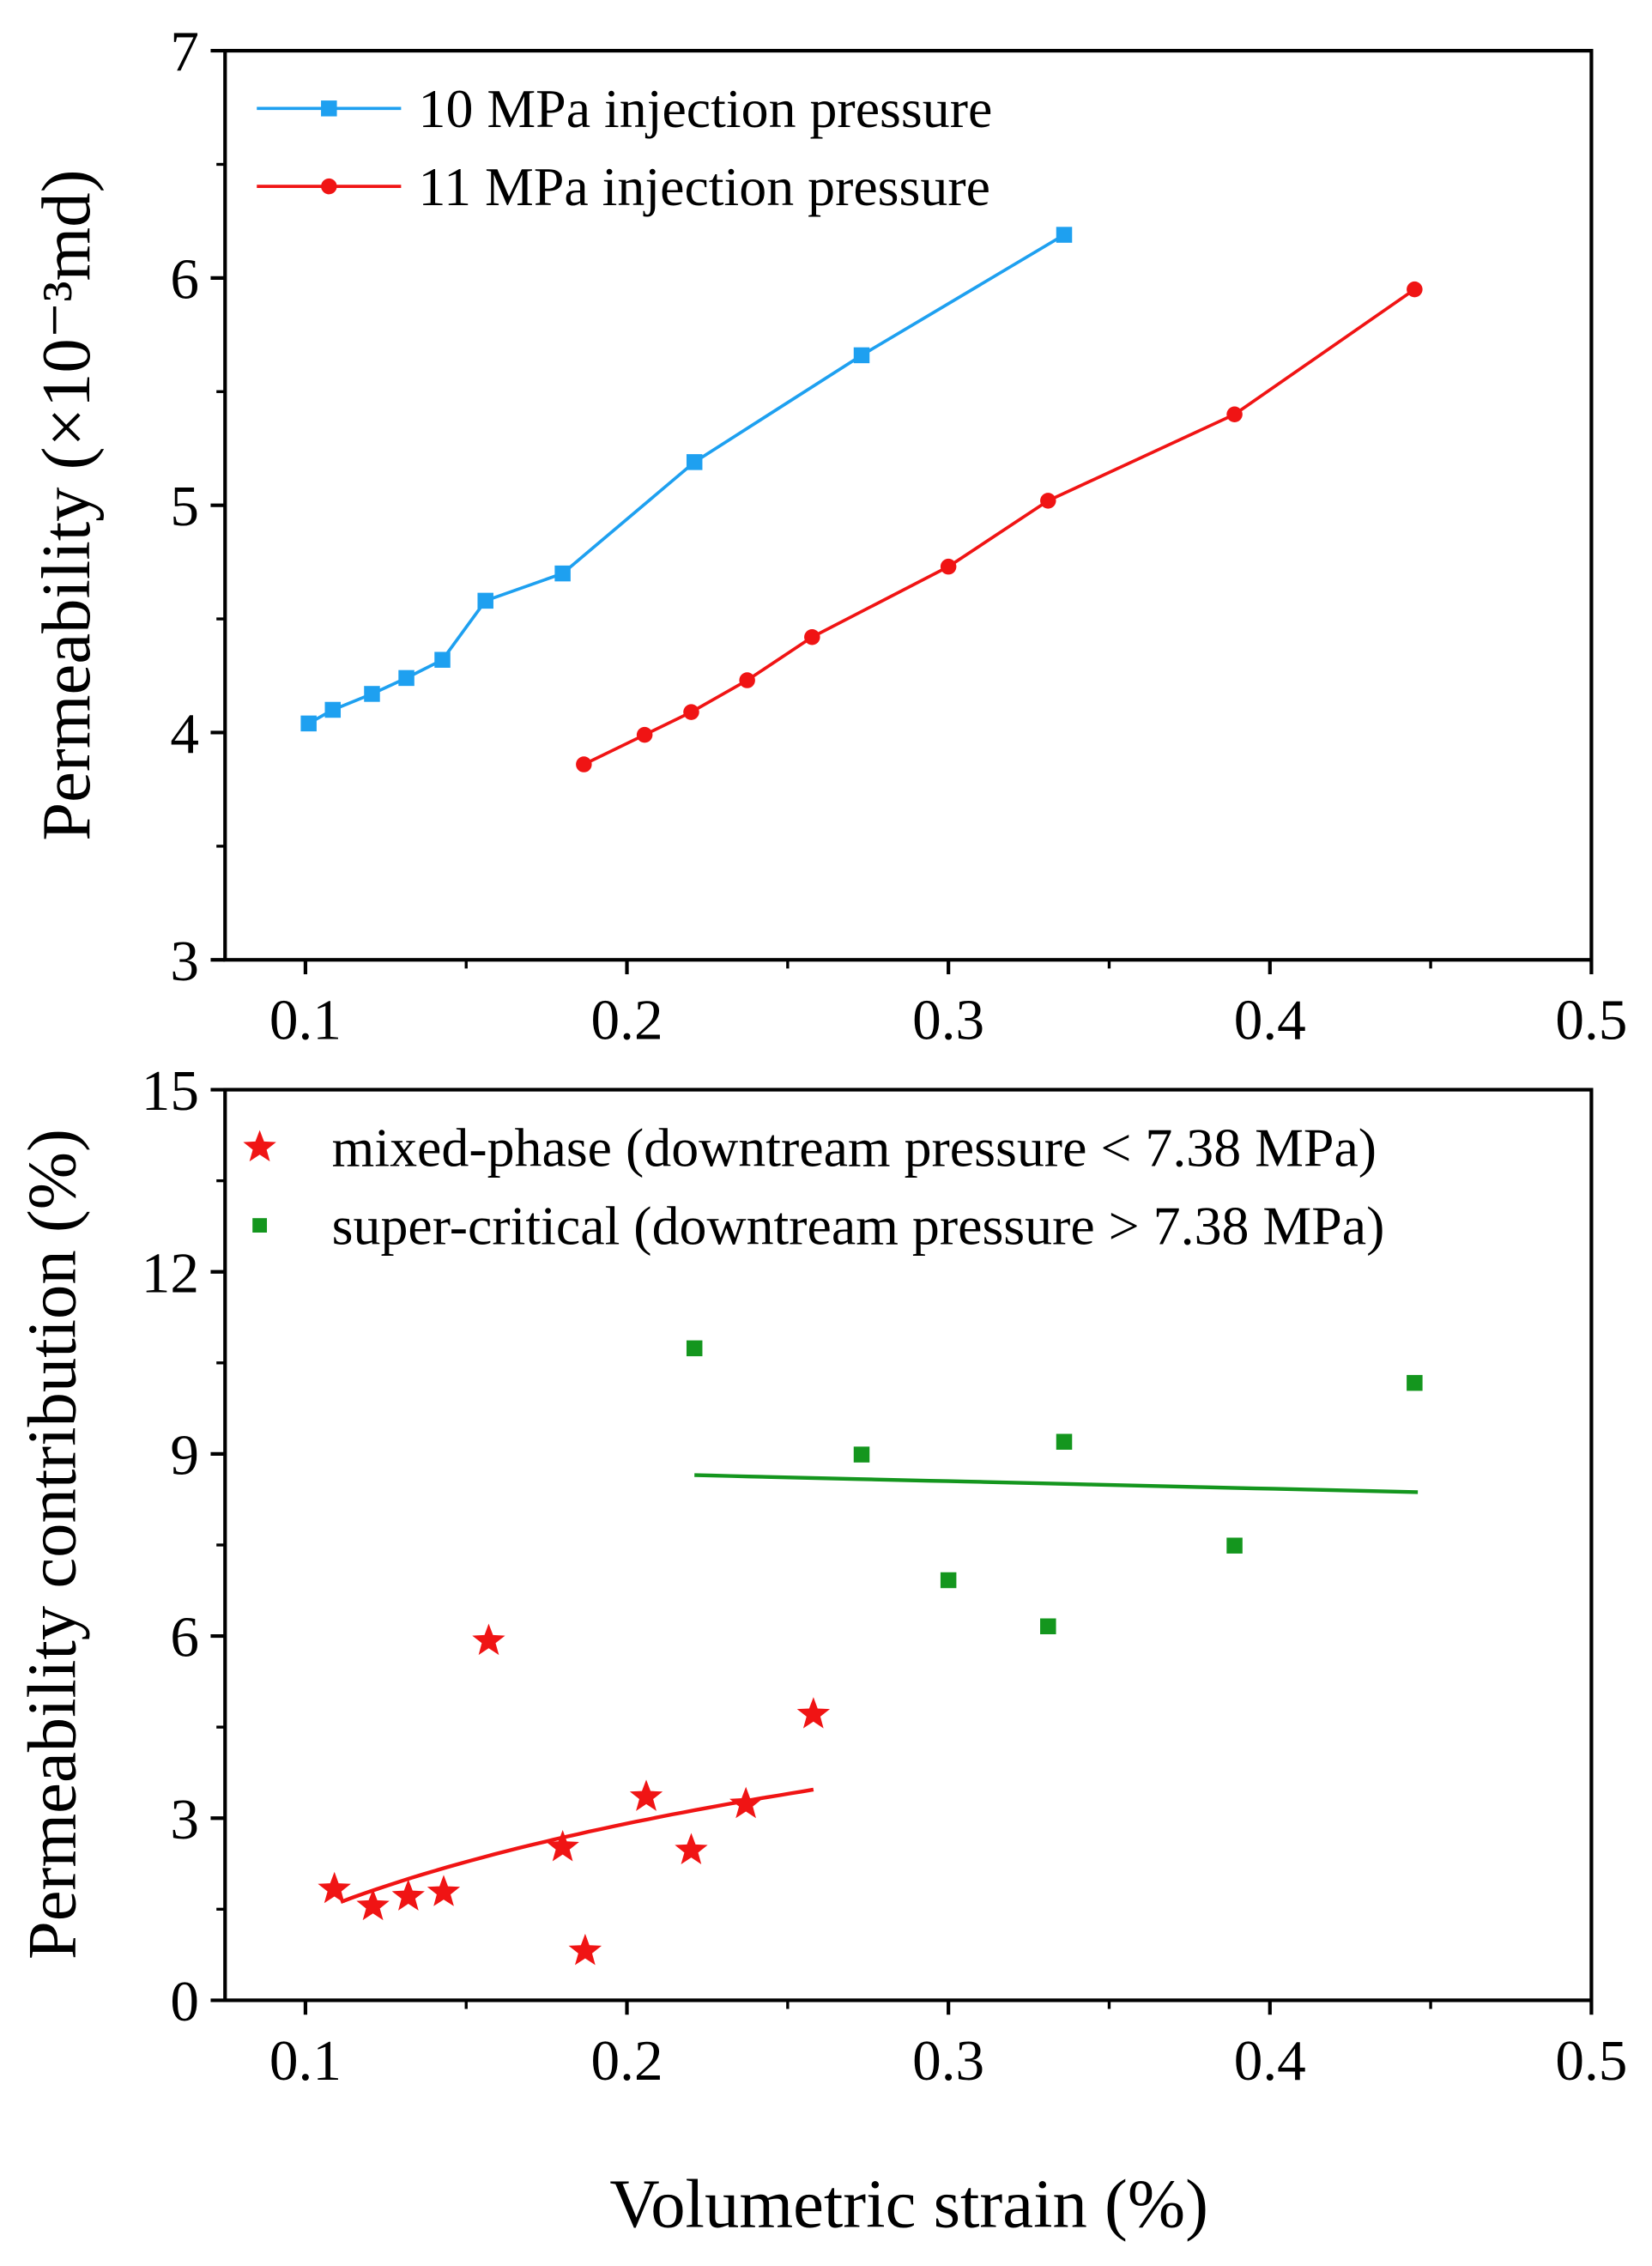 The image size is (1652, 2266). I want to click on y-tick-label: 7, so click(184, 52).